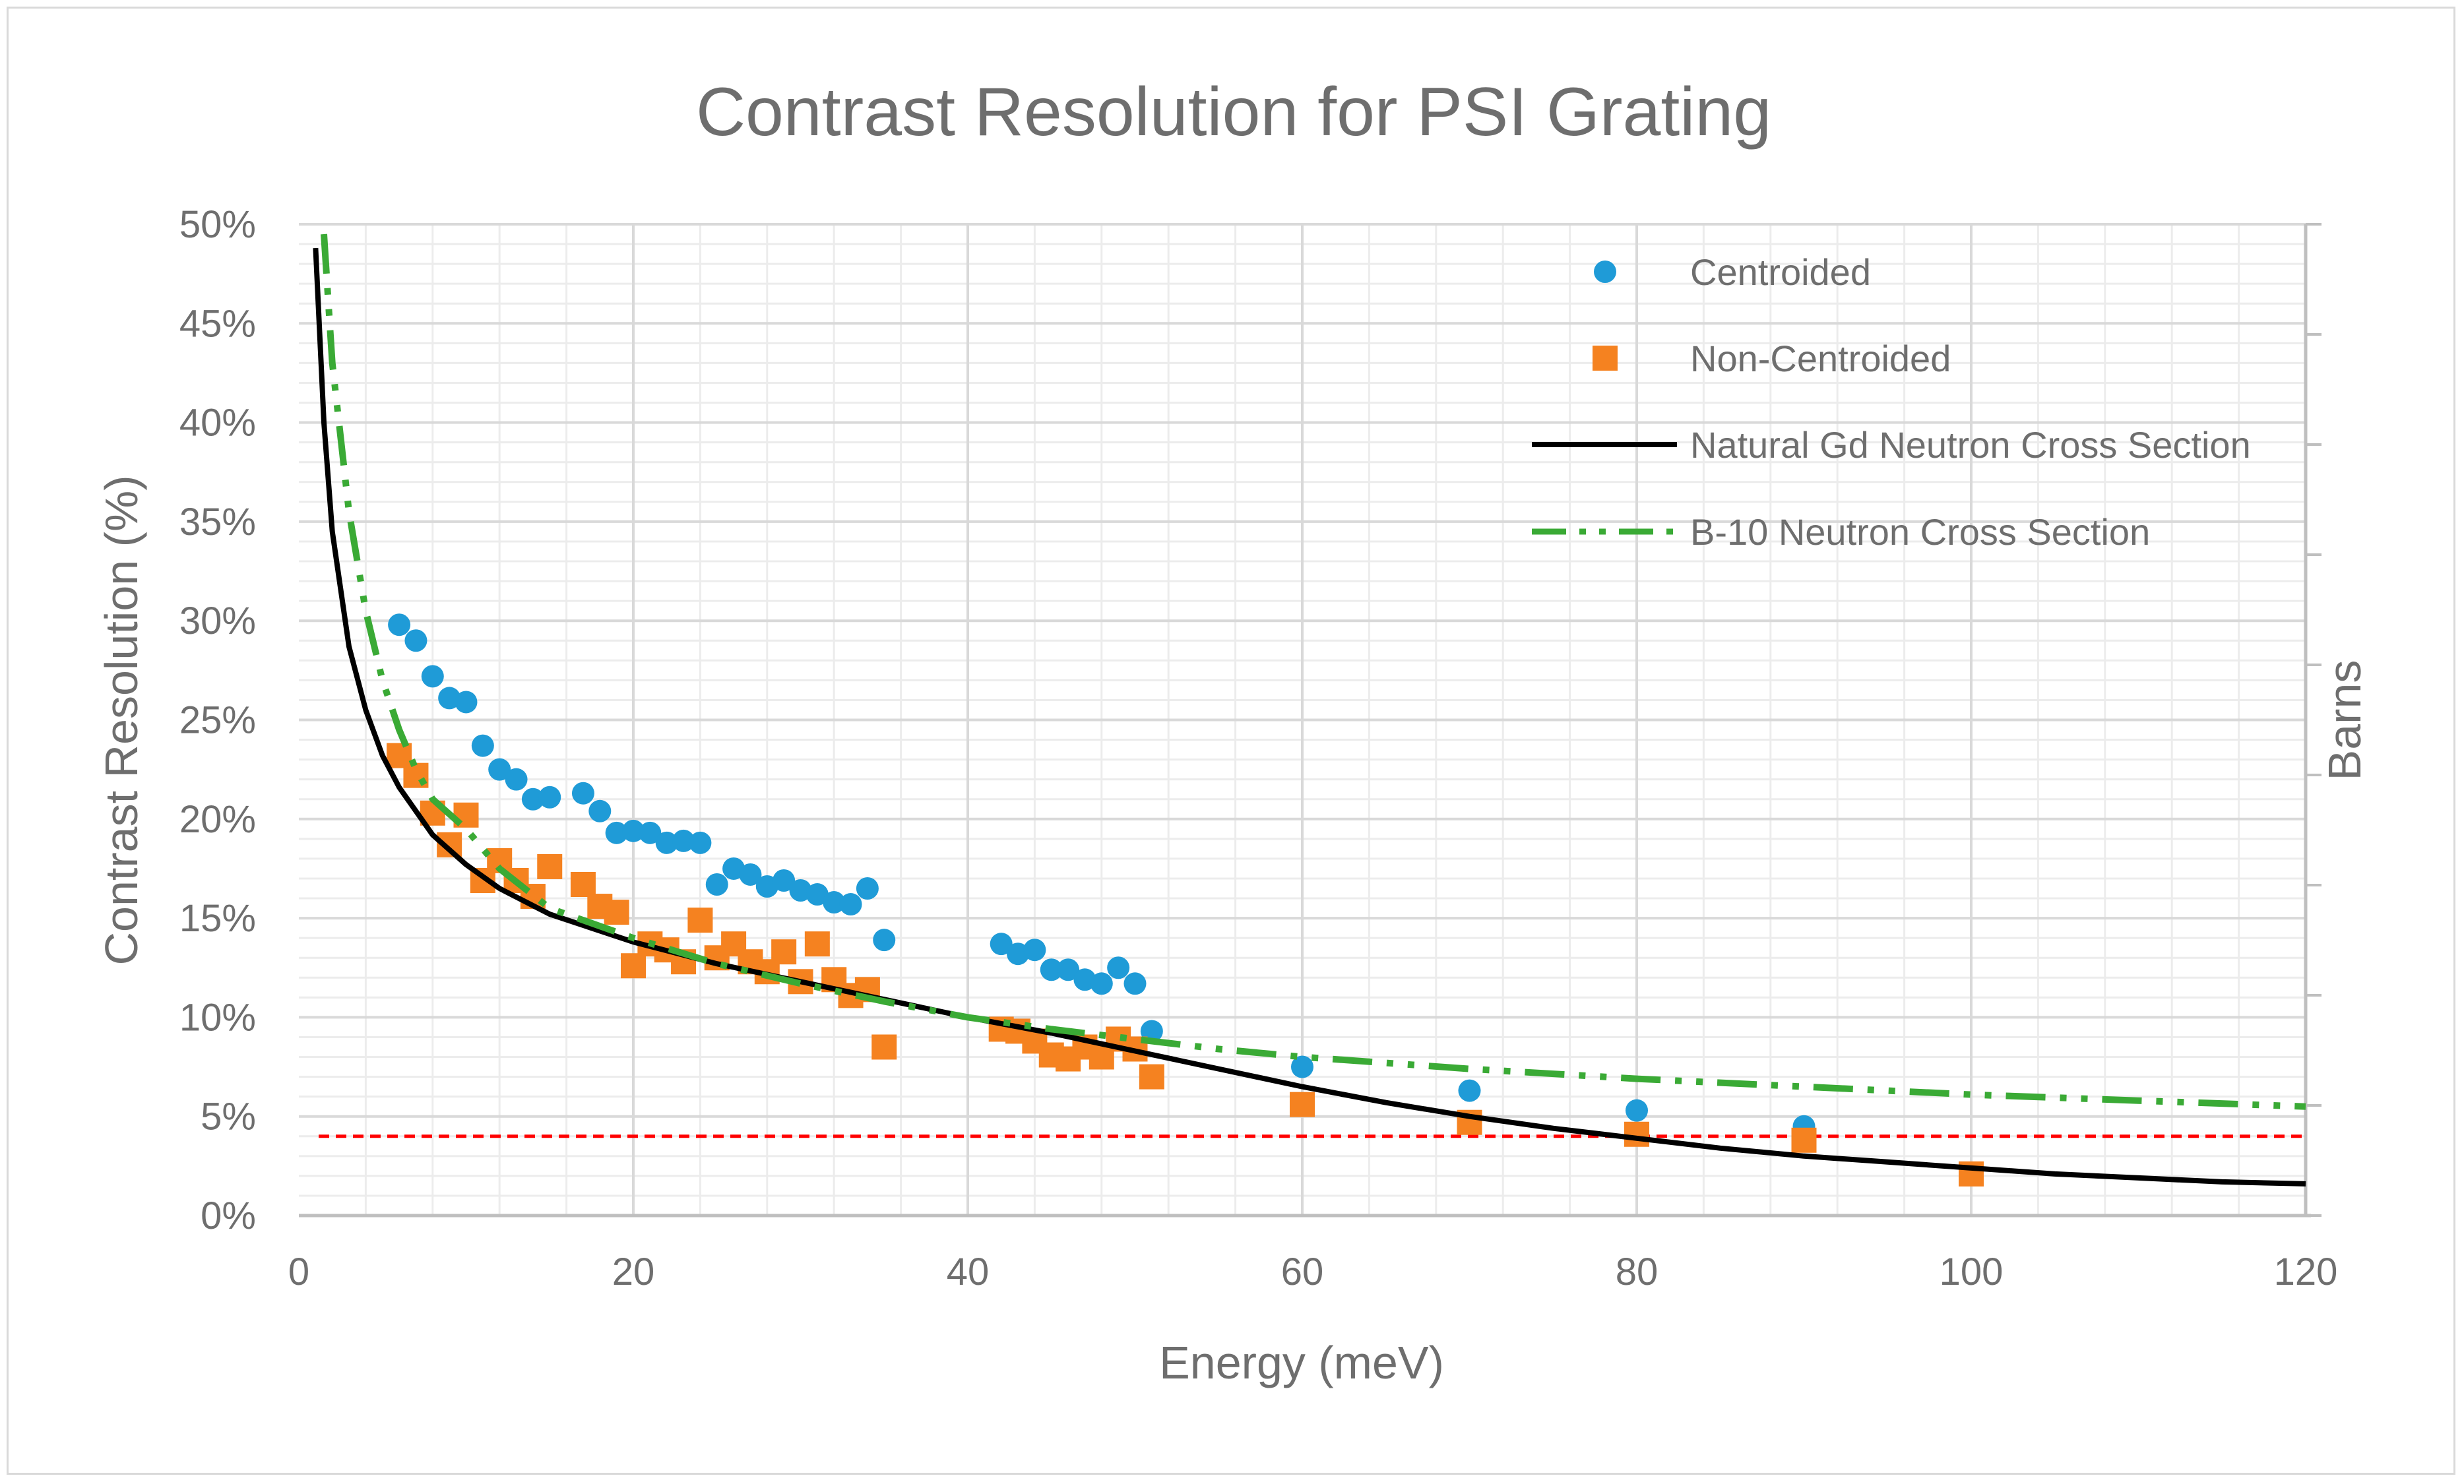 Image resolution: width=2464 pixels, height=1484 pixels. Describe the element at coordinates (298, 1272) in the screenshot. I see `x-tick-label: 0` at that location.